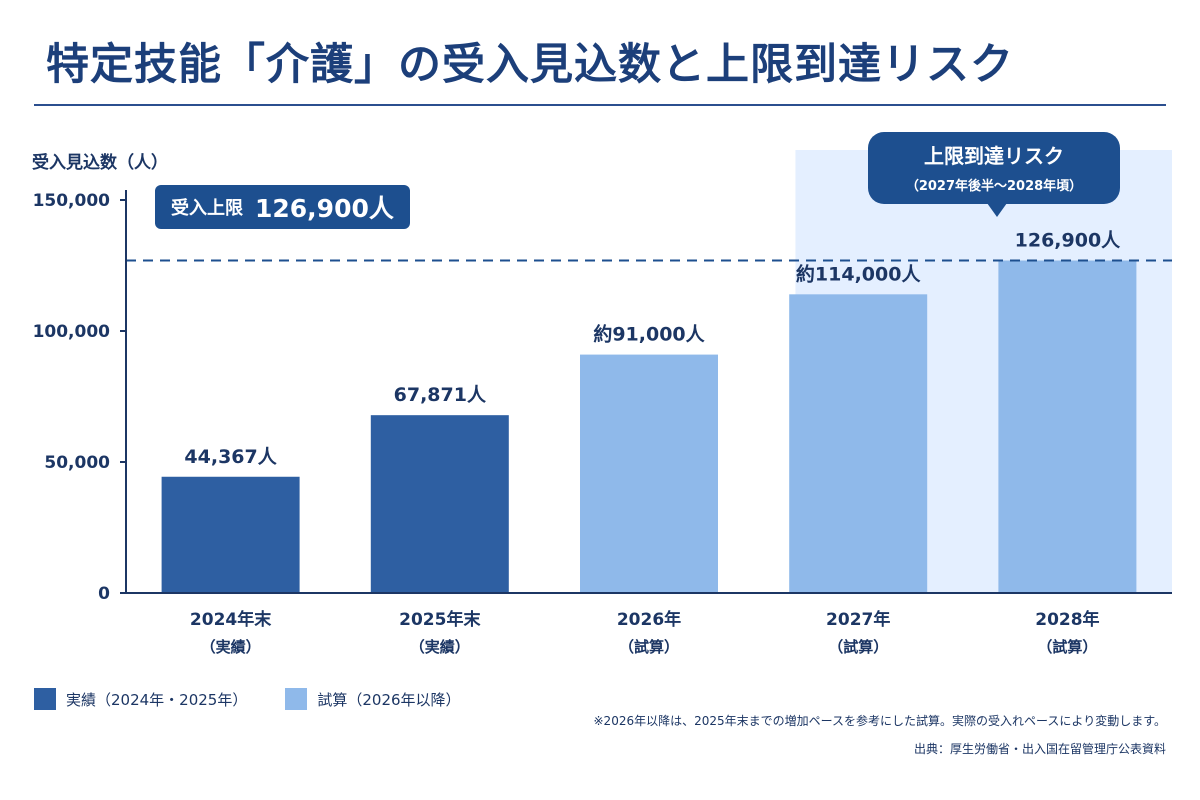 The width and height of the screenshot is (1200, 800). What do you see at coordinates (530, 65) in the screenshot?
I see `page-title: 特定技能「介護」の受入見込数と上限到達リスク` at bounding box center [530, 65].